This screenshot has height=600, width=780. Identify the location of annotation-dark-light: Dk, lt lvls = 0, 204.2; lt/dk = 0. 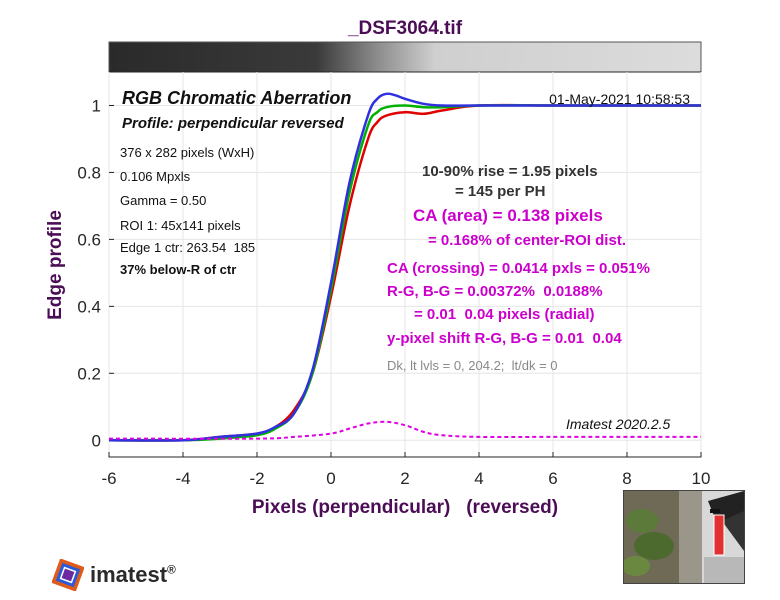
(472, 365).